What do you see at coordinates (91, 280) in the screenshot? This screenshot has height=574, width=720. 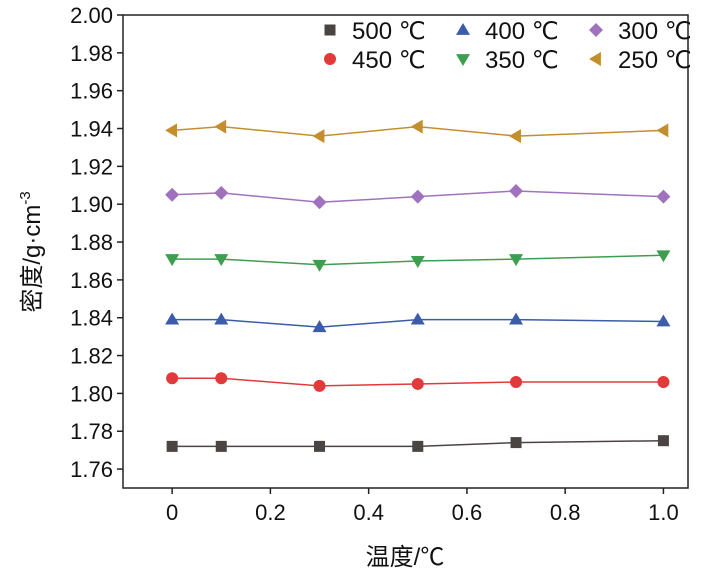 I see `y-tick-label: 1.86` at bounding box center [91, 280].